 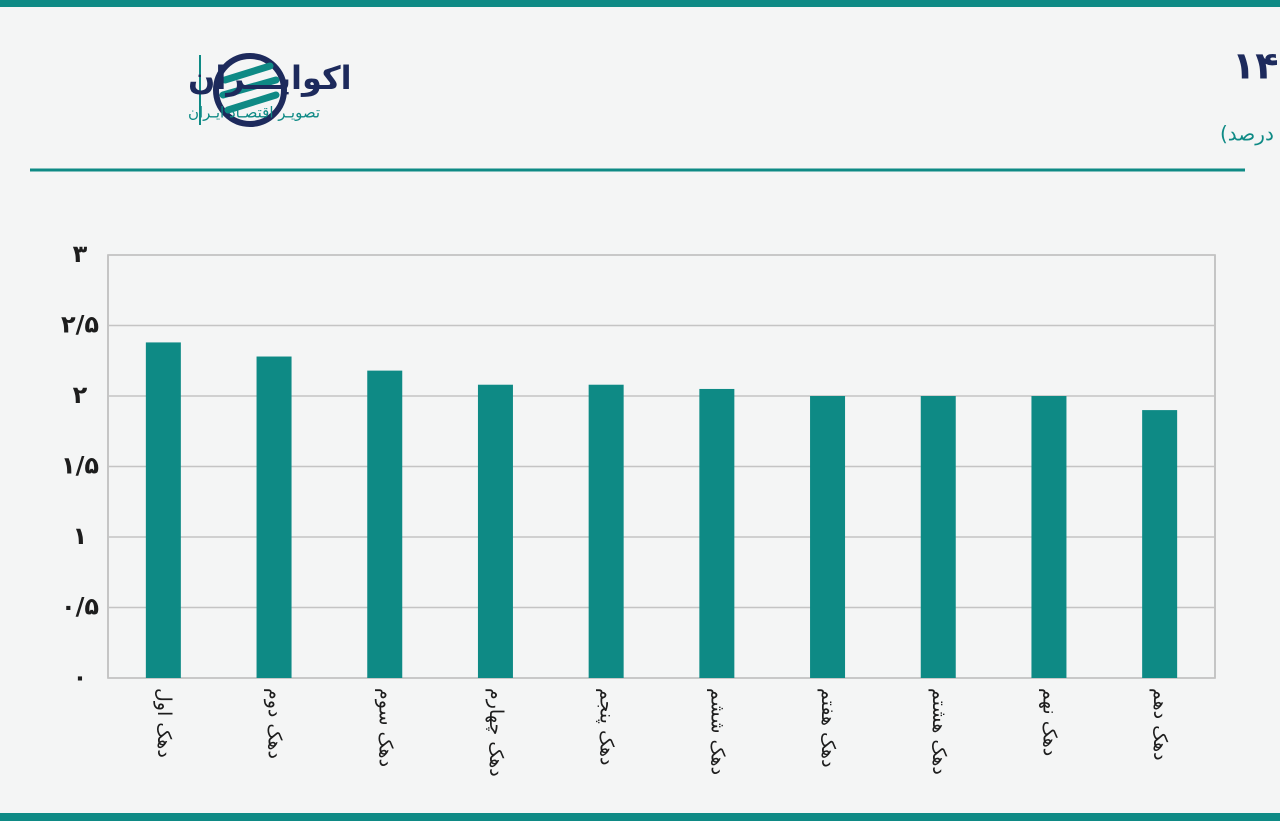 I want to click on logo-name: اکوایـــران, so click(x=270, y=78).